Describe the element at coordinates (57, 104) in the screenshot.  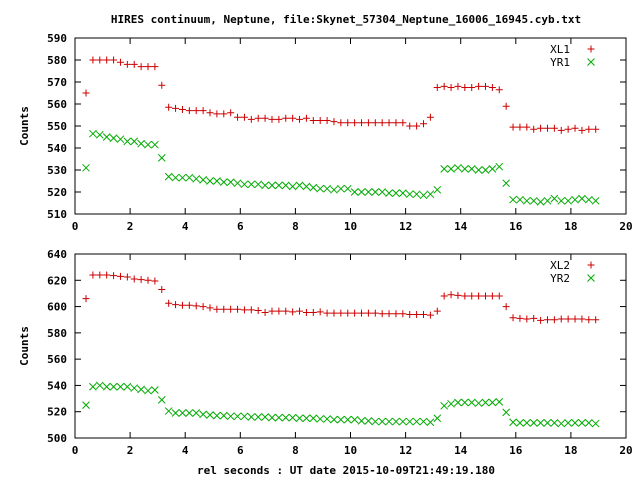
I see `y-tick-label: 560` at that location.